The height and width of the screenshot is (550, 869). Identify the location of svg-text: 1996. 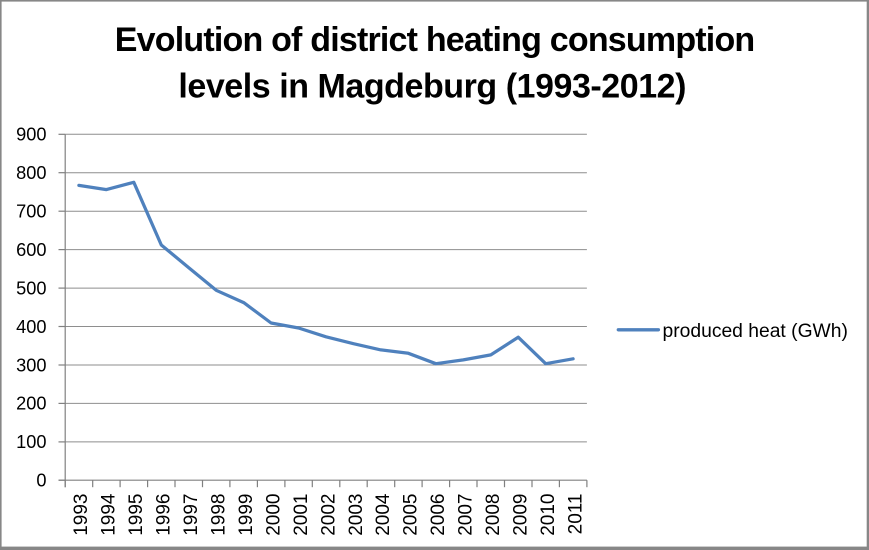
(164, 515).